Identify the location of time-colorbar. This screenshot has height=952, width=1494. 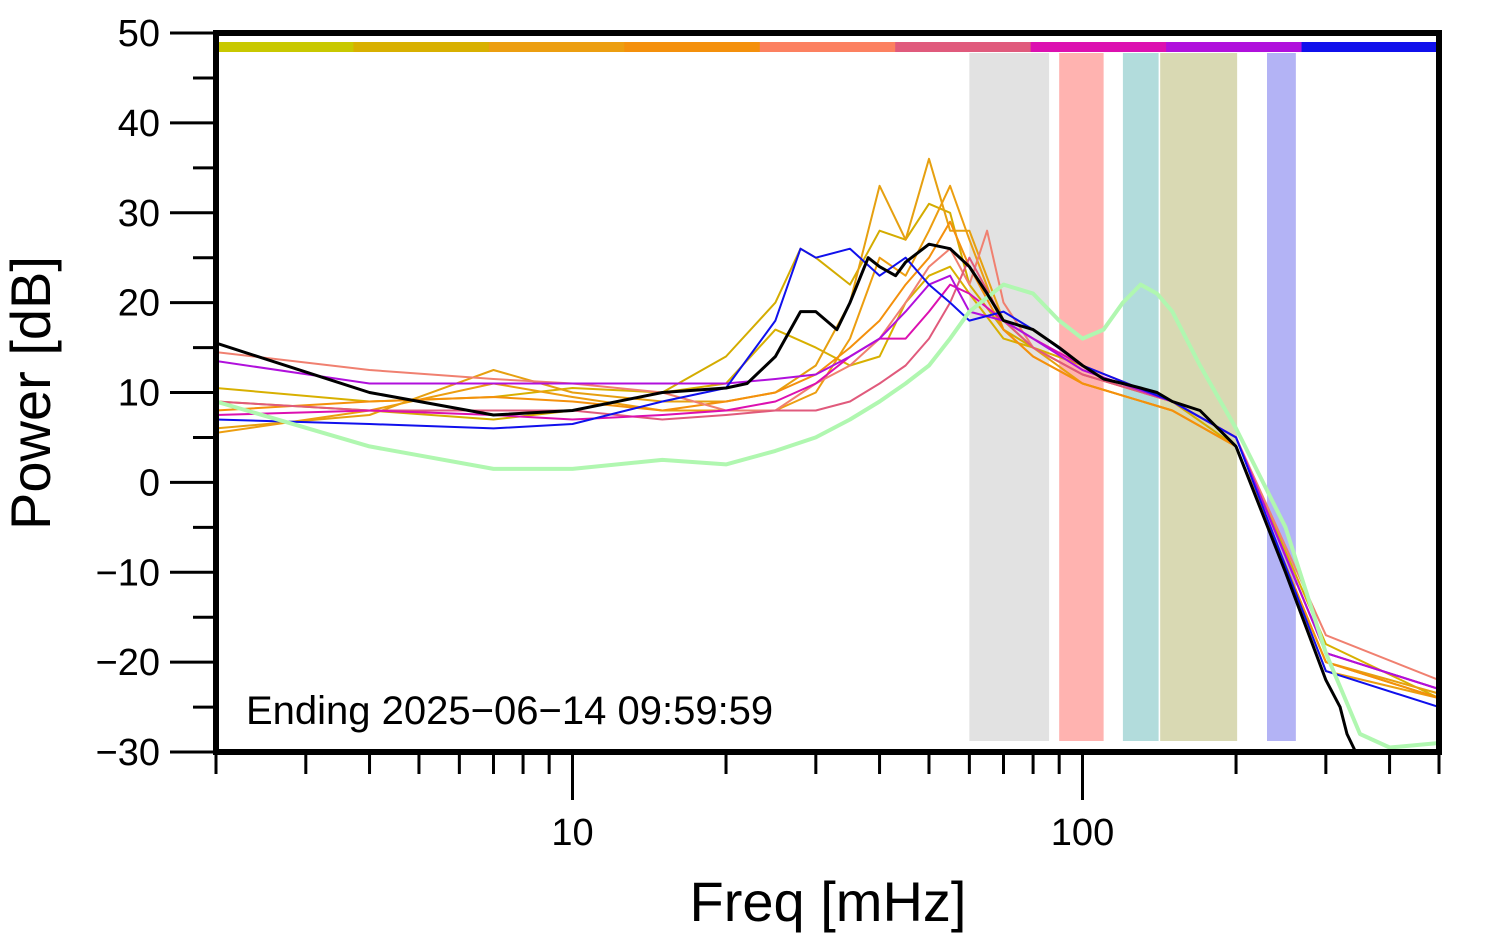
(828, 47).